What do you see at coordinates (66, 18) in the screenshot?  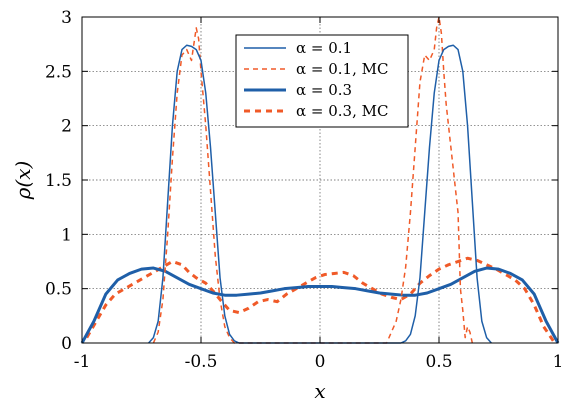 I see `y-tick-label: 3` at bounding box center [66, 18].